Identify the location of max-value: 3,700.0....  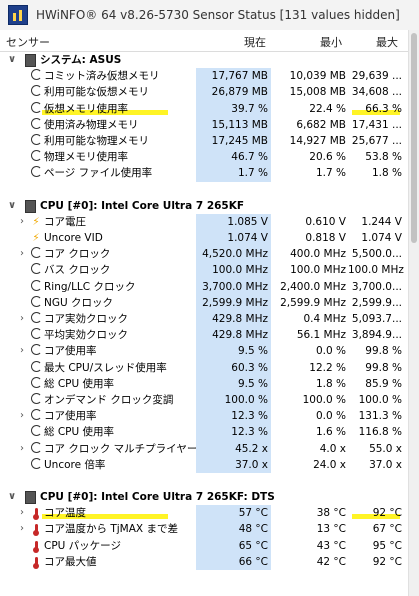
(376, 286).